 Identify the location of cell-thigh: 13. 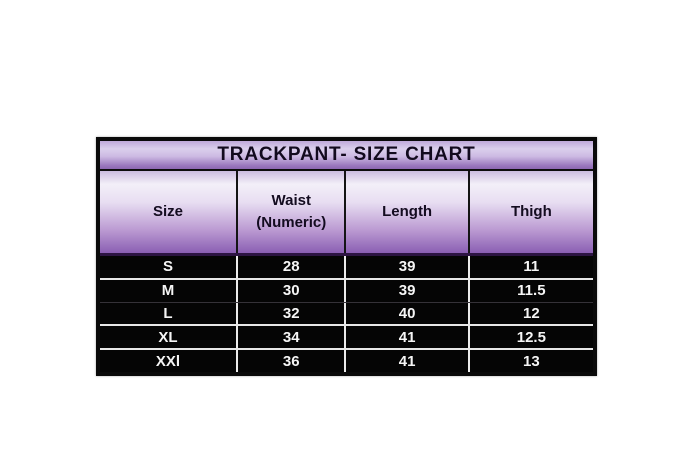
(531, 361).